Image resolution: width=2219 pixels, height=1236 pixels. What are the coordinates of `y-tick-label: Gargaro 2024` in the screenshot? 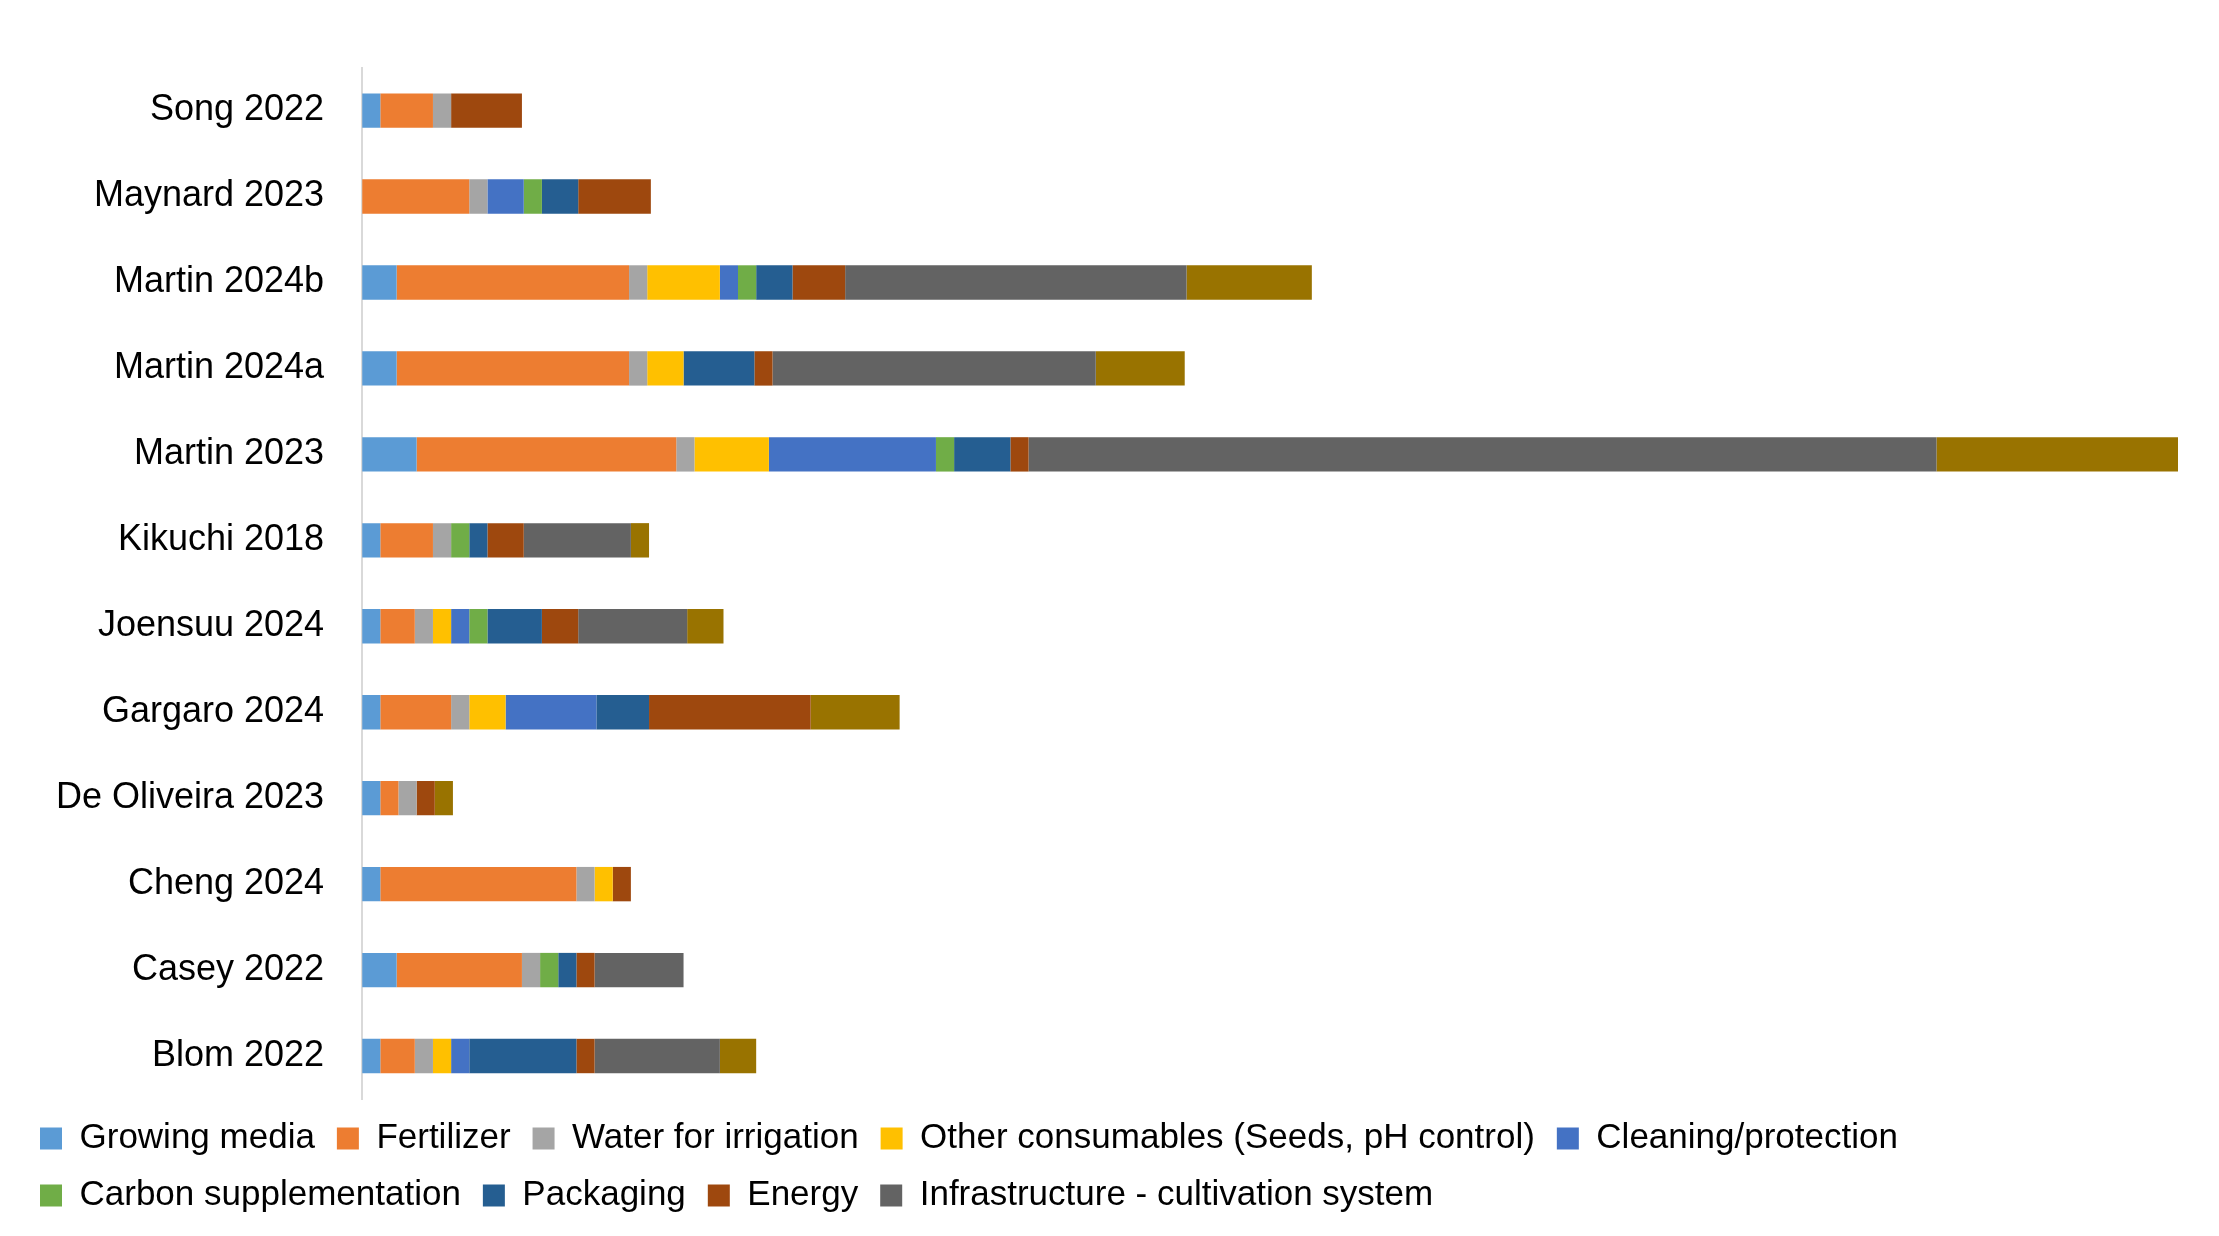 It's located at (213, 710).